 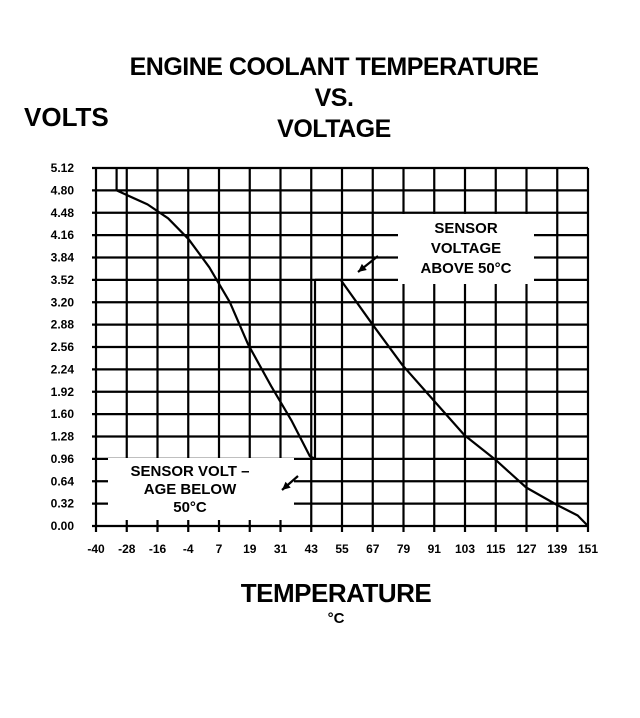 What do you see at coordinates (216, 314) in the screenshot?
I see `series-line-below-50C` at bounding box center [216, 314].